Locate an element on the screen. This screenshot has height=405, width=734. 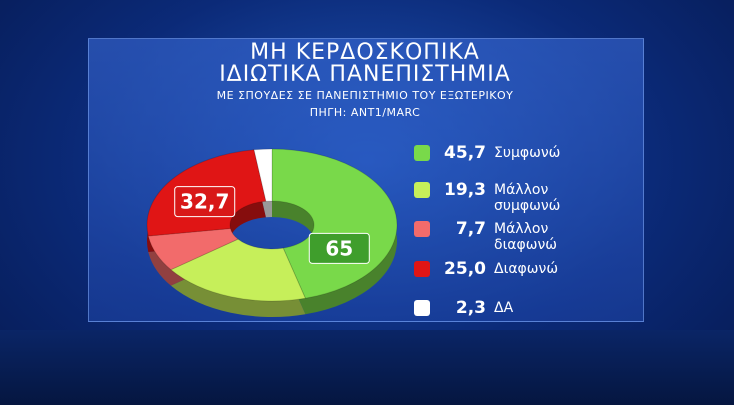
legend-label: ΔΑ is located at coordinates (504, 308).